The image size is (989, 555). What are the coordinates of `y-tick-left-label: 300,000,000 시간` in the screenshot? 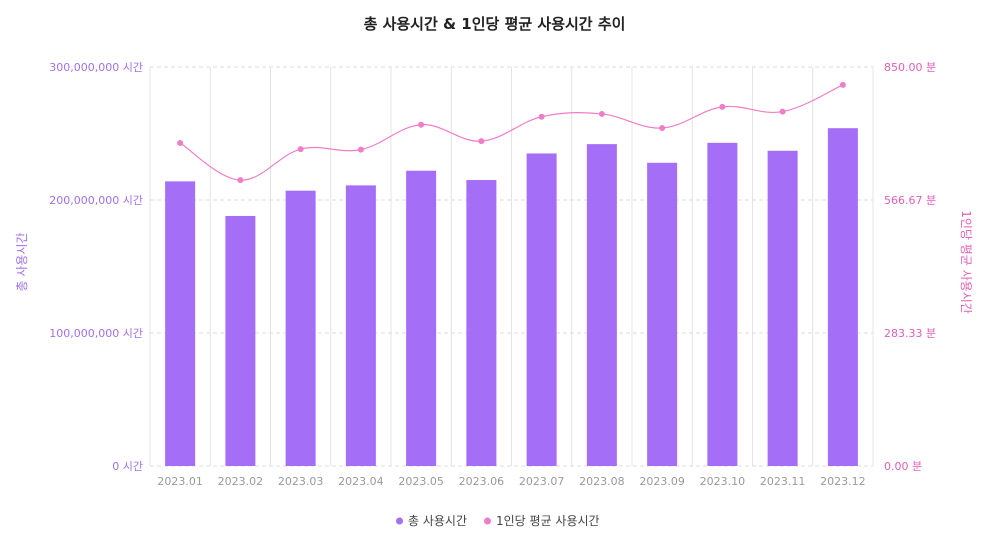 It's located at (96, 67).